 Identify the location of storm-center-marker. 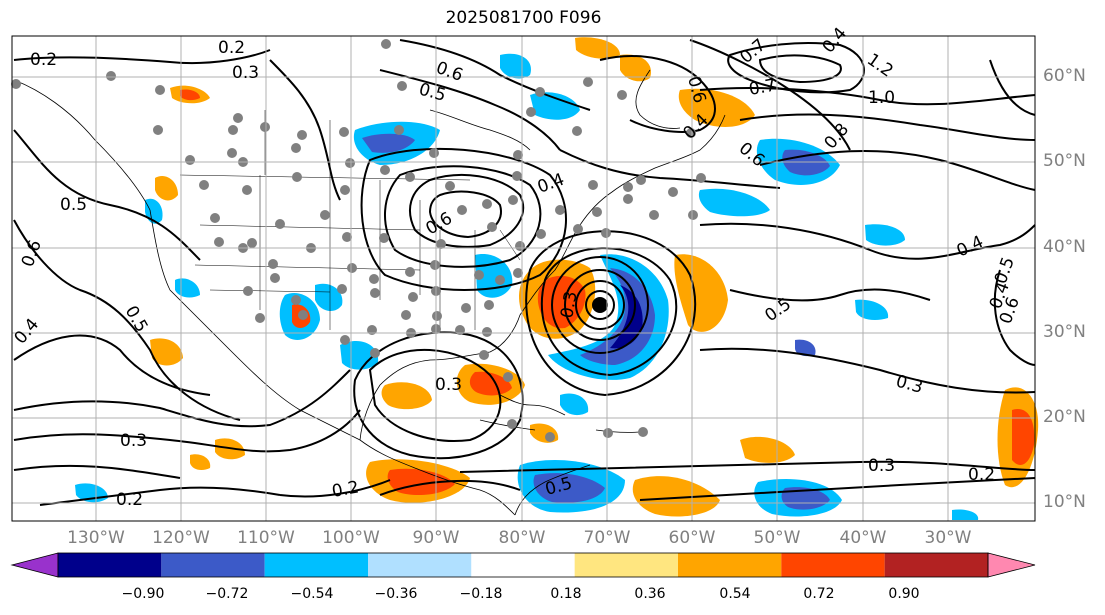
(600, 305).